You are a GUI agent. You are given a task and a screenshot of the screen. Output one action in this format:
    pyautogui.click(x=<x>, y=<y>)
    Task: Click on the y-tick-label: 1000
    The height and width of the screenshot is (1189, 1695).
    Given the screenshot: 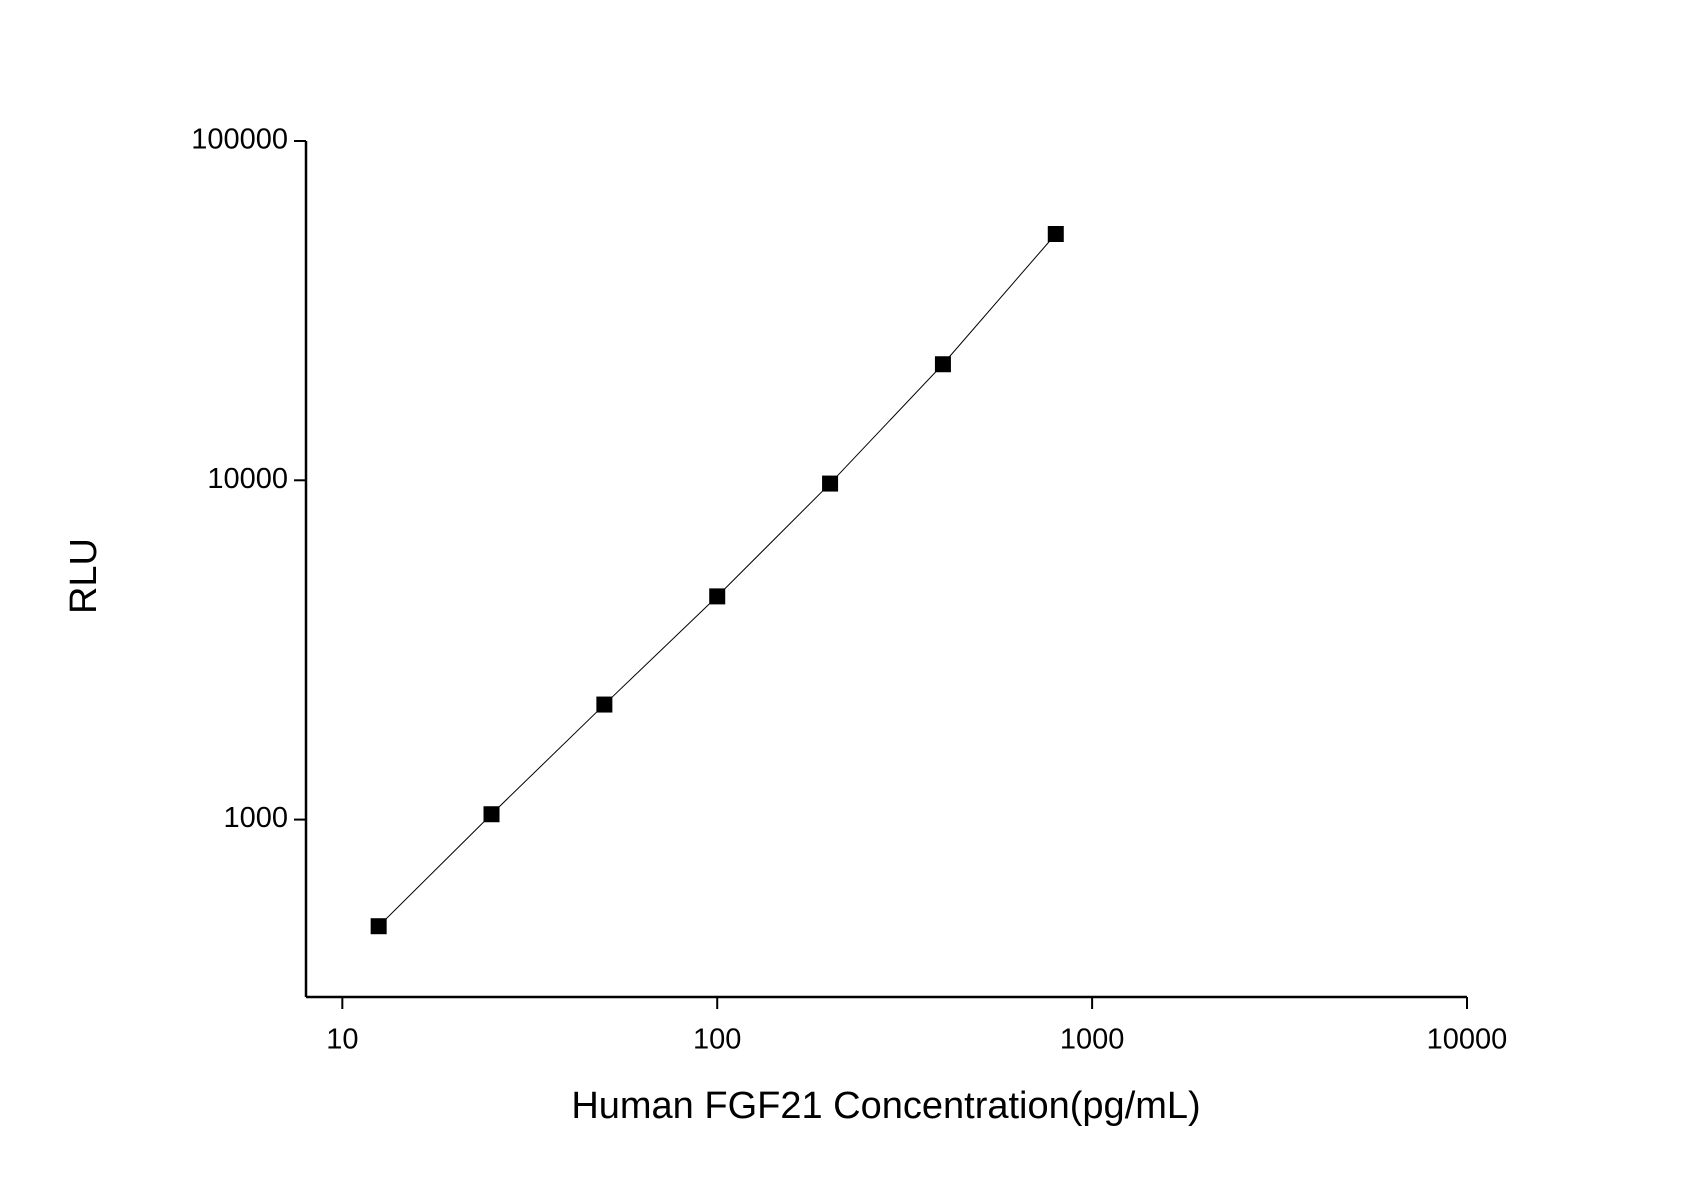 What is the action you would take?
    pyautogui.click(x=255, y=818)
    